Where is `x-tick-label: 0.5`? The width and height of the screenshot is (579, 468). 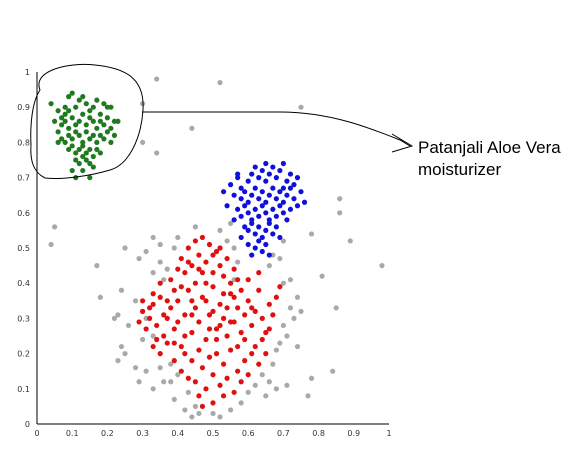 x-tick-label: 0.5 is located at coordinates (213, 433).